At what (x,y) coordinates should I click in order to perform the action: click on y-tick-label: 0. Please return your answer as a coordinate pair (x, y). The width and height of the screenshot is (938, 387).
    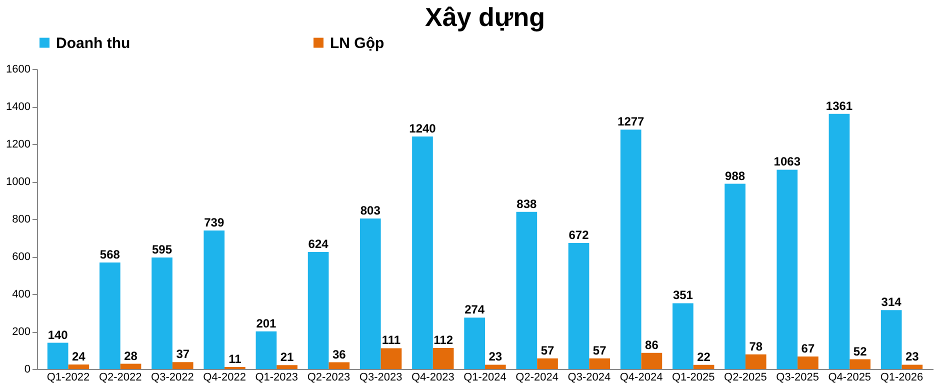
    Looking at the image, I should click on (27, 370).